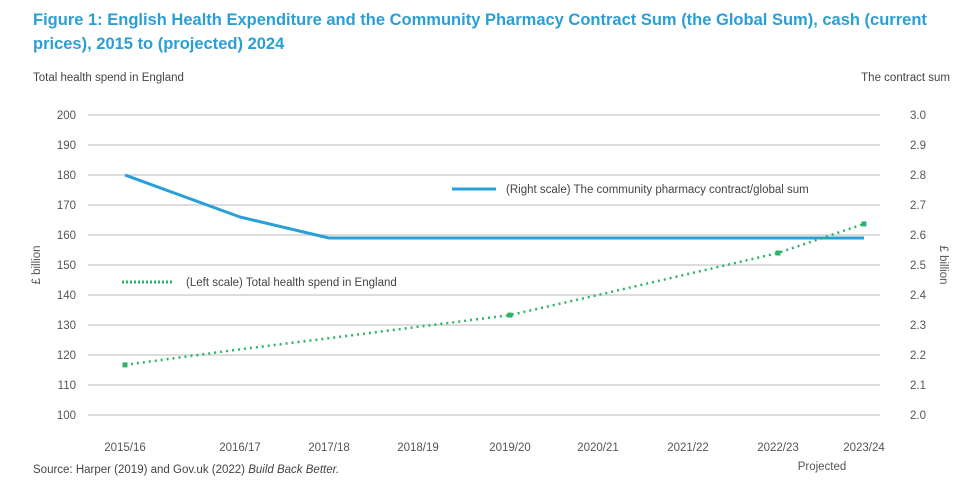 The image size is (980, 487). I want to click on right-y-tick-label: 2.0, so click(918, 416).